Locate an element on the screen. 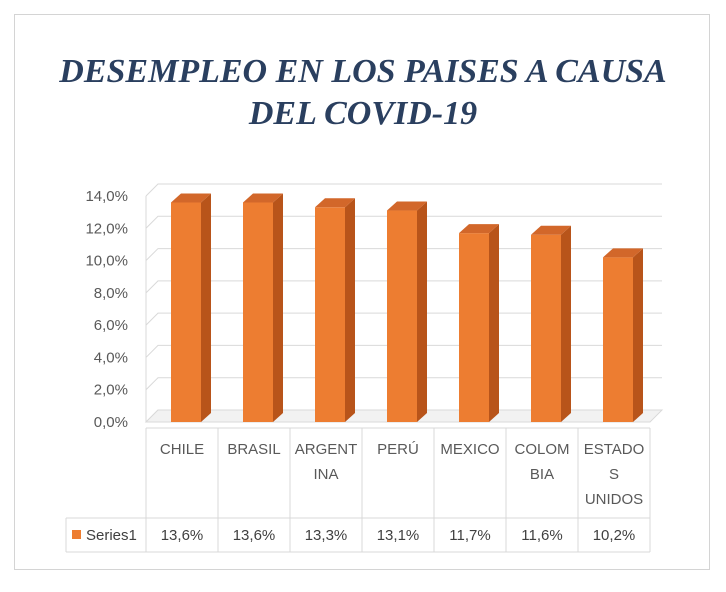 The width and height of the screenshot is (726, 592). y-tick-label: 10,0% is located at coordinates (106, 261).